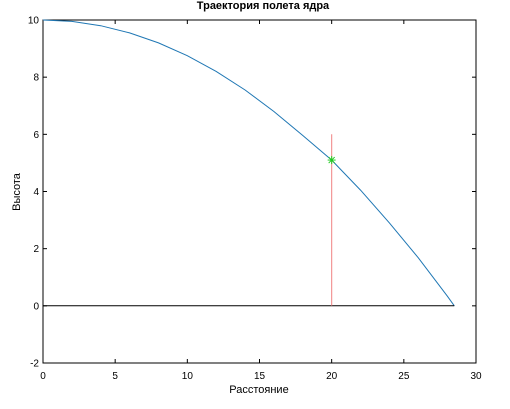 This screenshot has height=409, width=510. What do you see at coordinates (258, 390) in the screenshot?
I see `x-axis-label: Расстояние` at bounding box center [258, 390].